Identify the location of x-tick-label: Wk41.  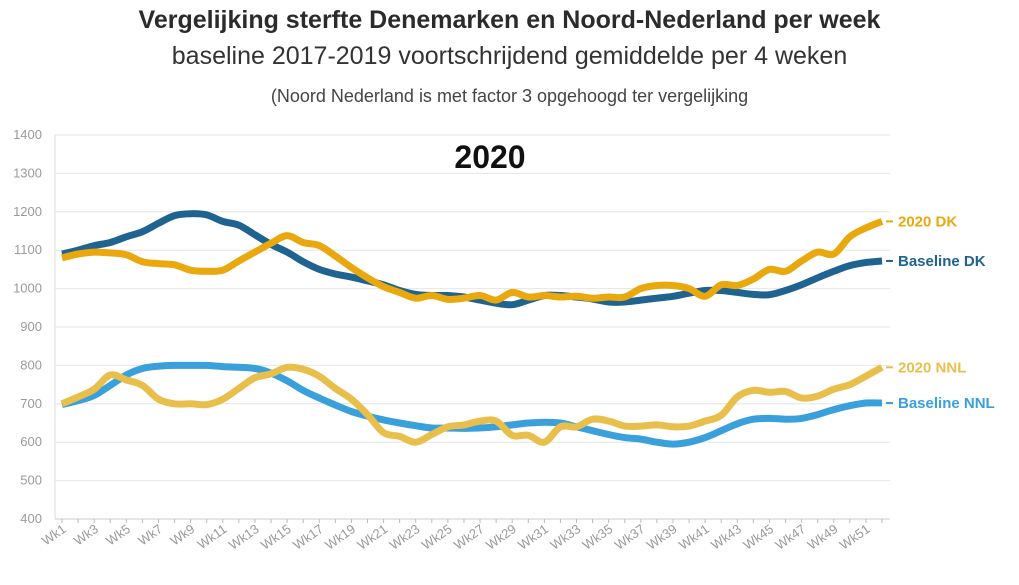
(694, 536).